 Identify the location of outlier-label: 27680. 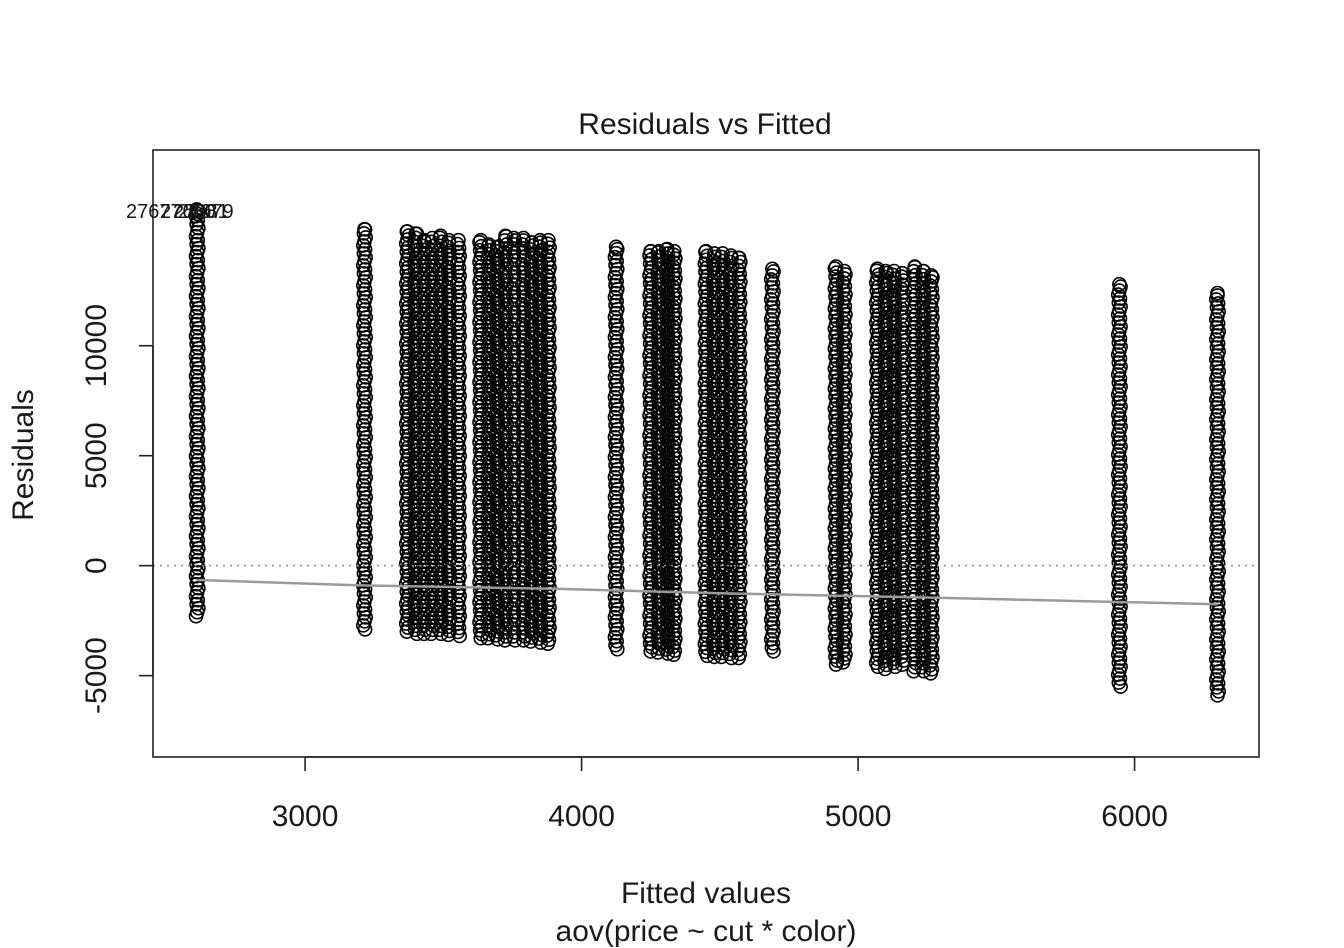
(188, 212).